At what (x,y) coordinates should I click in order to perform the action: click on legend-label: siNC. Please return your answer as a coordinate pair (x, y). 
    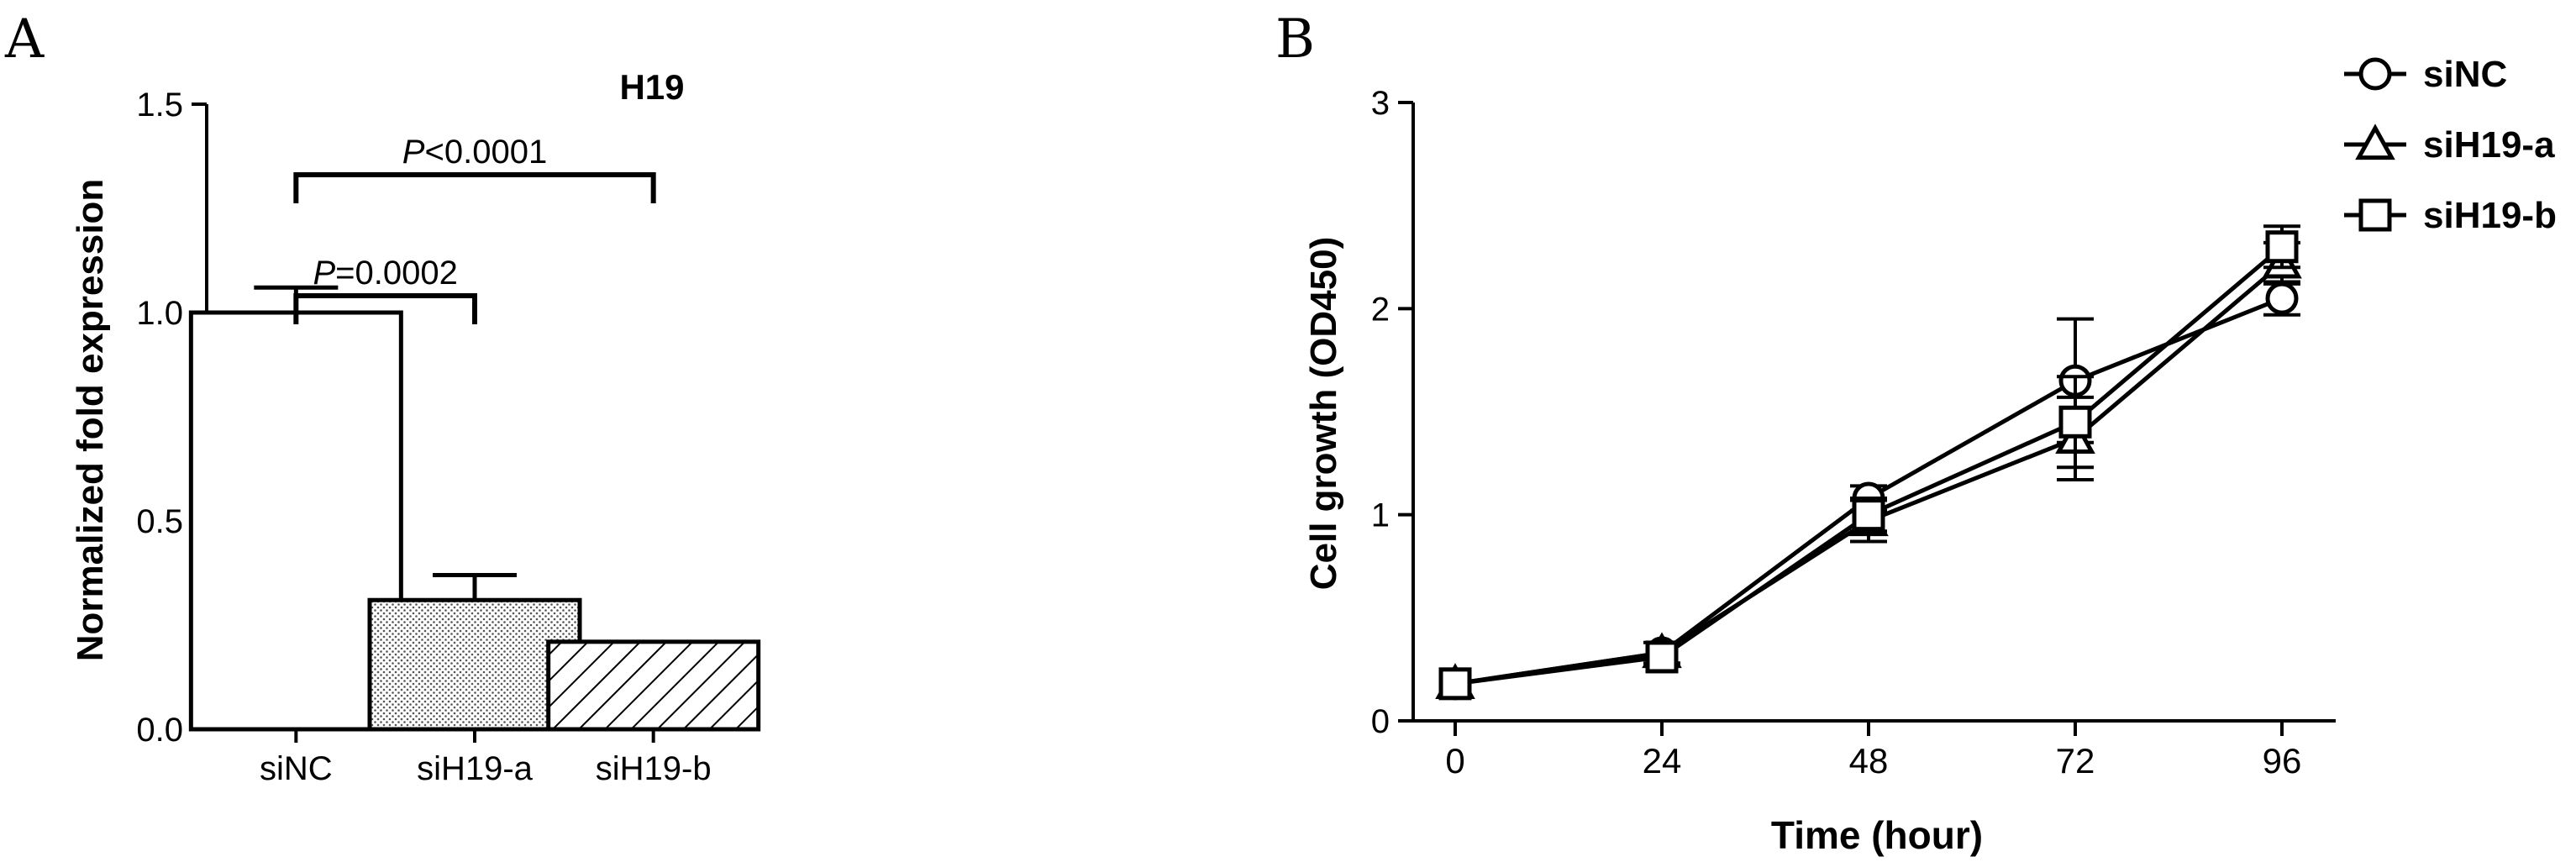
    Looking at the image, I should click on (2465, 74).